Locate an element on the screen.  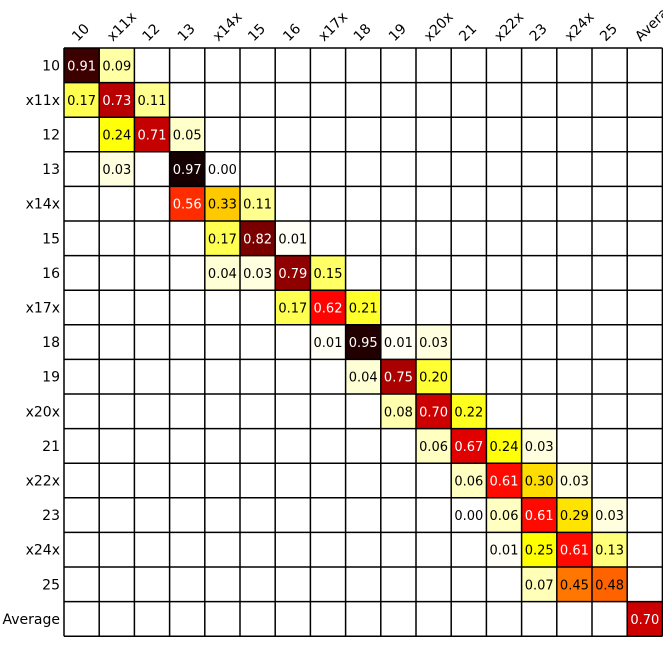
cell-value-label: 0.20 is located at coordinates (433, 378).